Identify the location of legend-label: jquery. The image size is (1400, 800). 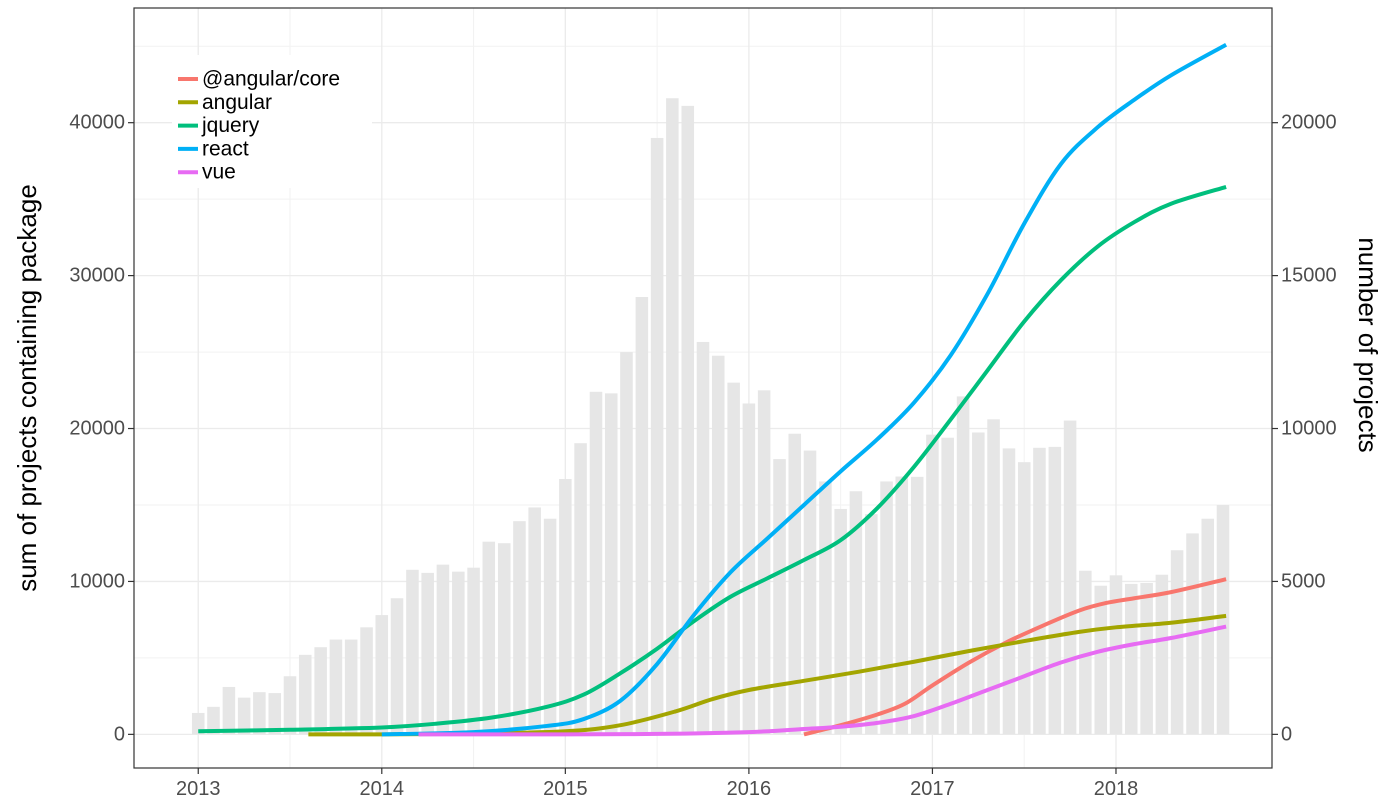
(230, 125).